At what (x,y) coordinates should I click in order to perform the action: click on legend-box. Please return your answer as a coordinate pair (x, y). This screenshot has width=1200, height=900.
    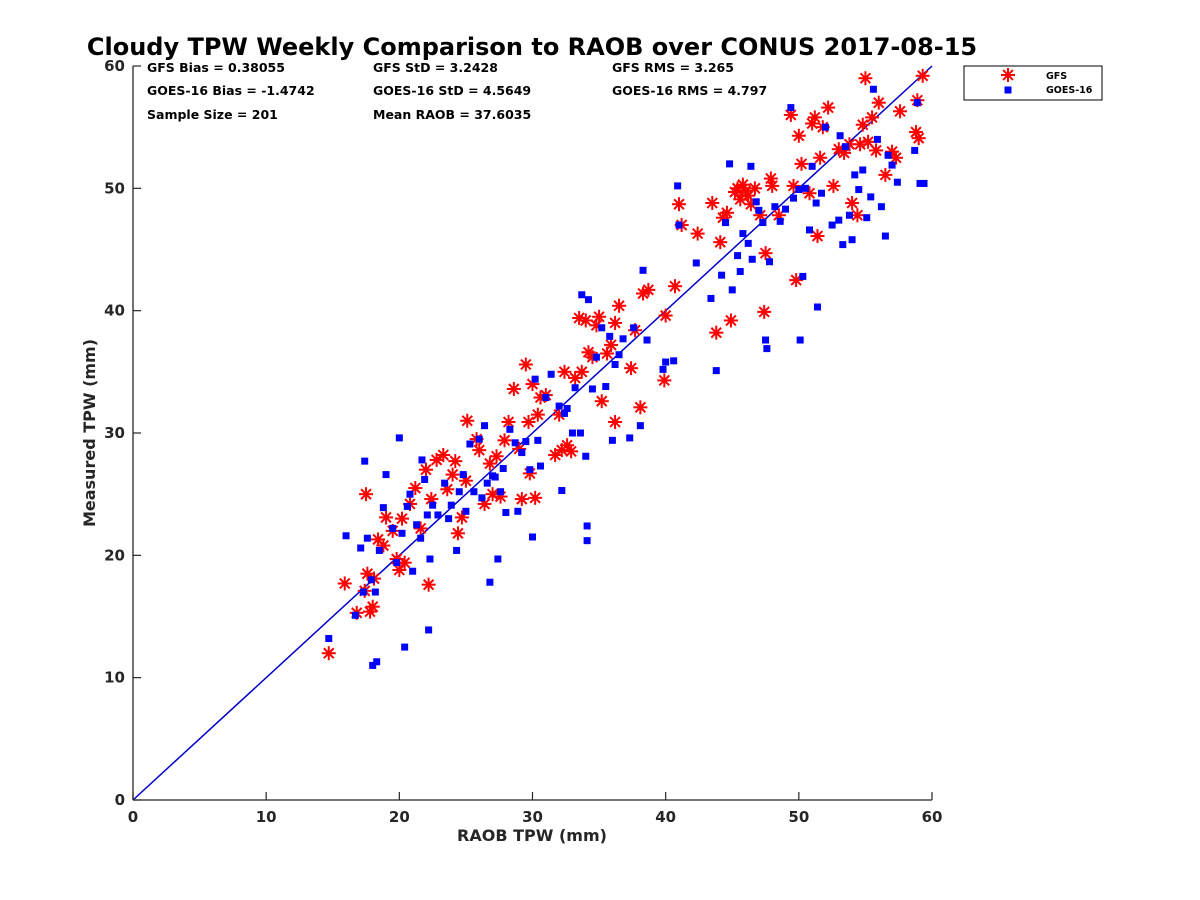
    Looking at the image, I should click on (1033, 83).